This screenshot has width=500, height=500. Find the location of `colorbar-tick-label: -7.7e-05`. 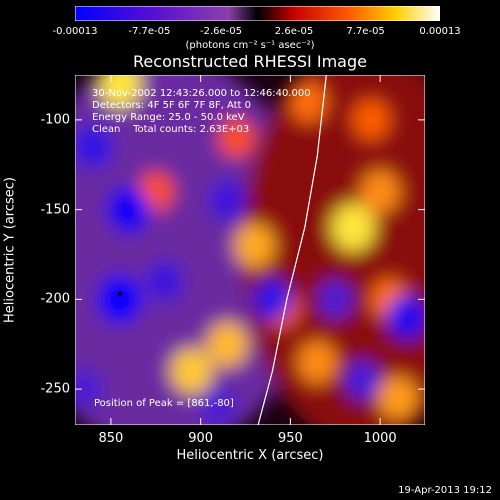

colorbar-tick-label: -7.7e-05 is located at coordinates (149, 31).